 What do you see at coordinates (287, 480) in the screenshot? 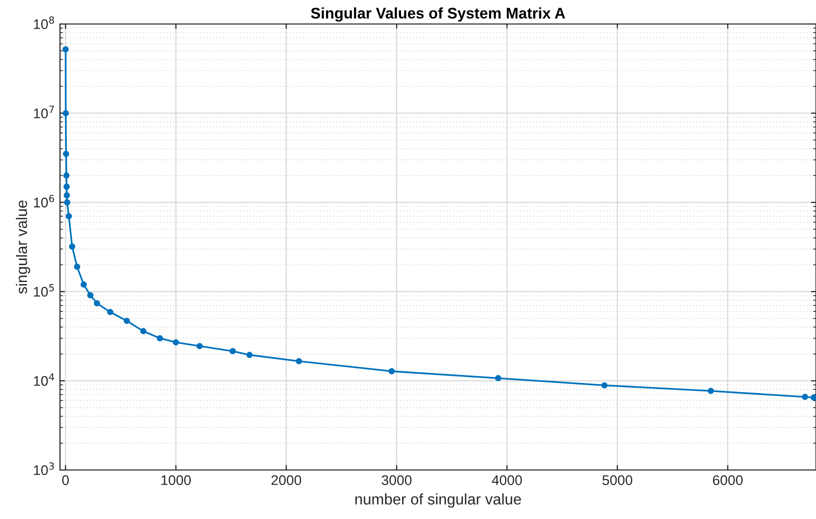
I see `x-tick-label: 2000` at bounding box center [287, 480].